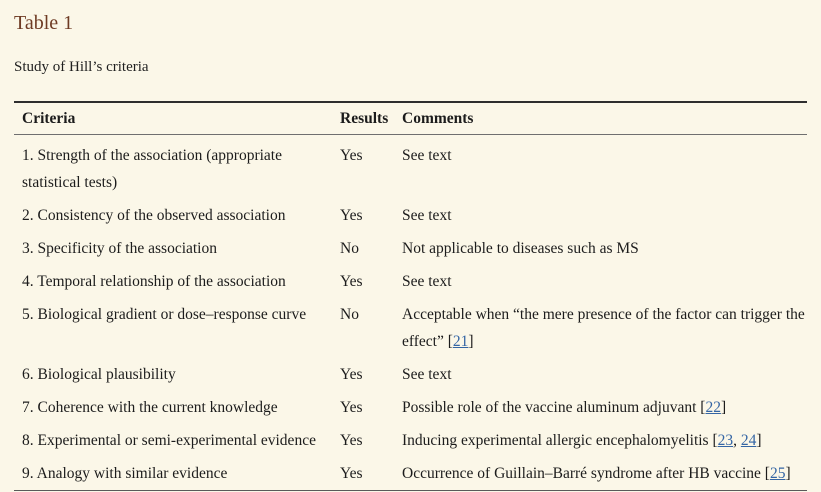  Describe the element at coordinates (520, 248) in the screenshot. I see `comment-cell: Not applicable to diseases such as MS` at that location.